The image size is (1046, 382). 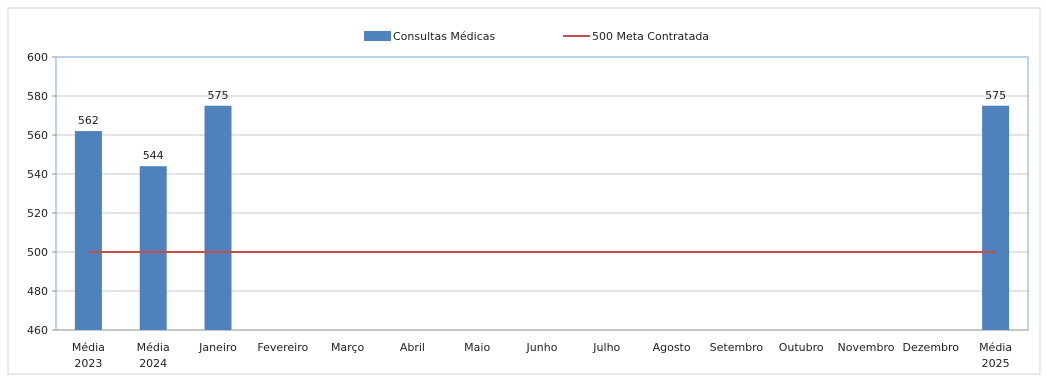 What do you see at coordinates (218, 95) in the screenshot?
I see `data-label-3: 575` at bounding box center [218, 95].